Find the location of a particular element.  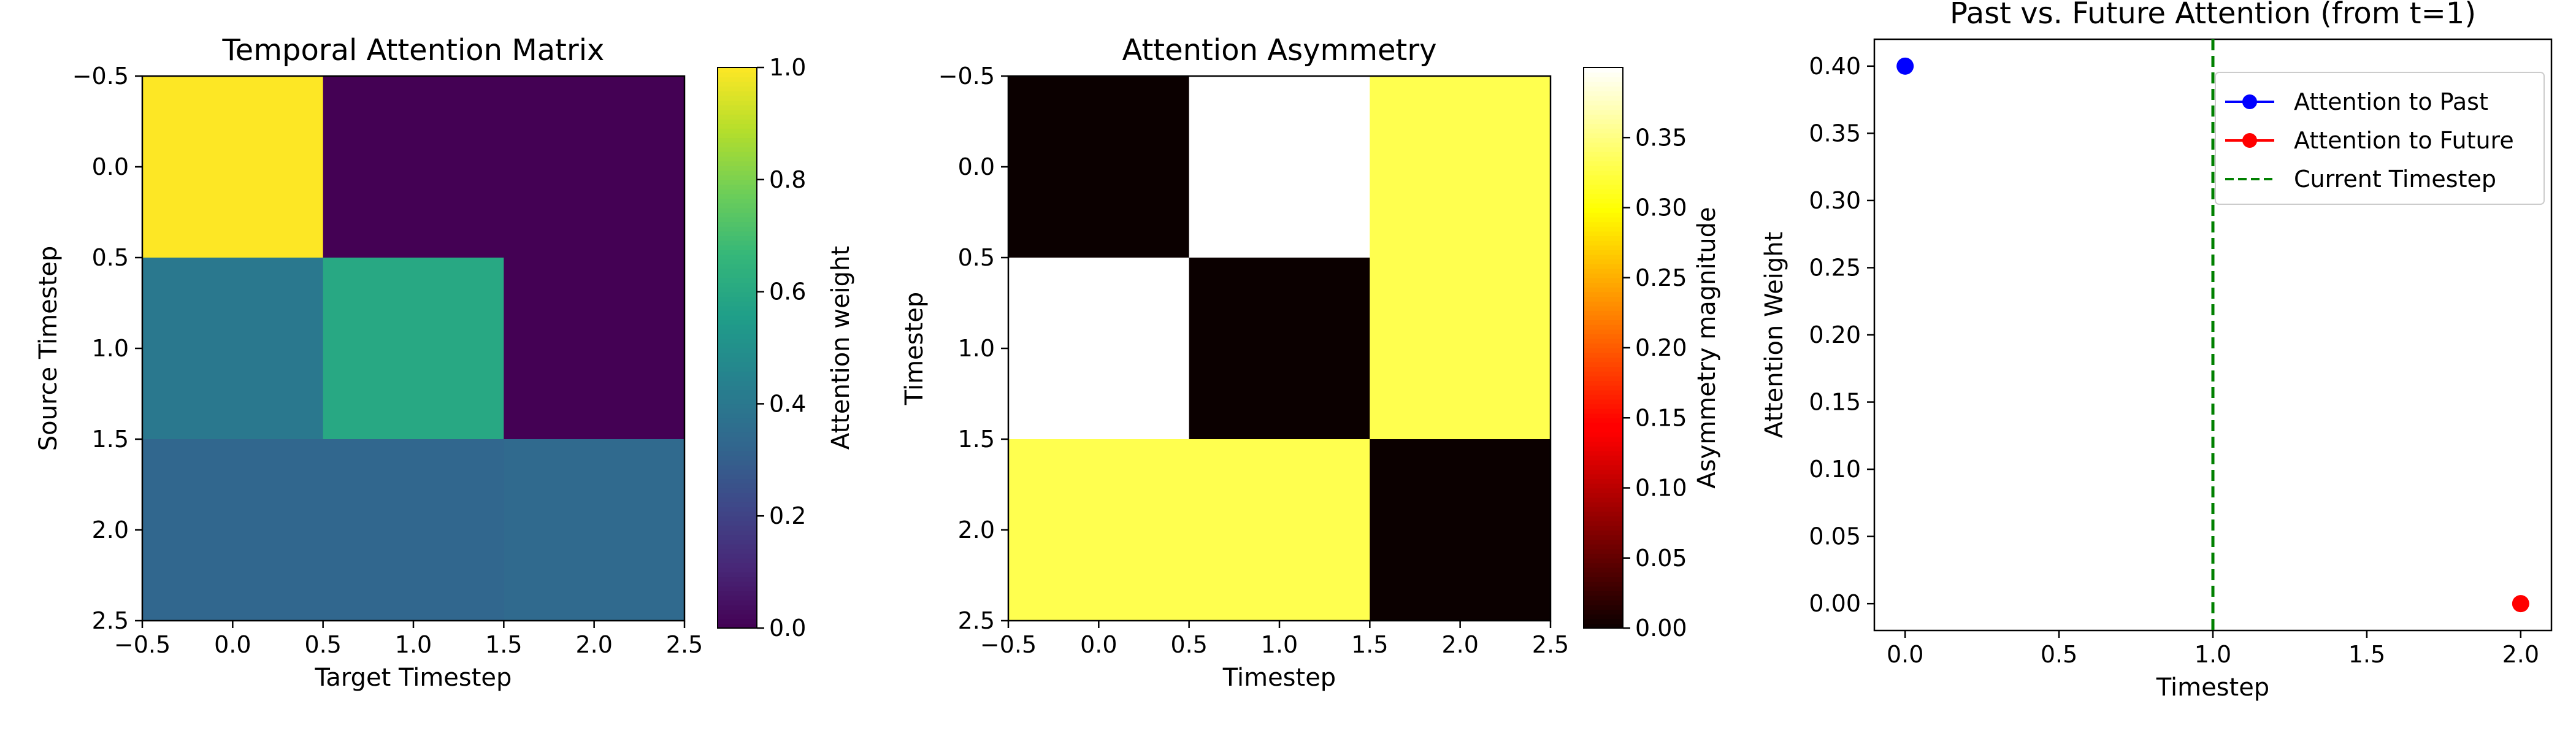

colorbar-tick-label: 0.4 is located at coordinates (787, 403).